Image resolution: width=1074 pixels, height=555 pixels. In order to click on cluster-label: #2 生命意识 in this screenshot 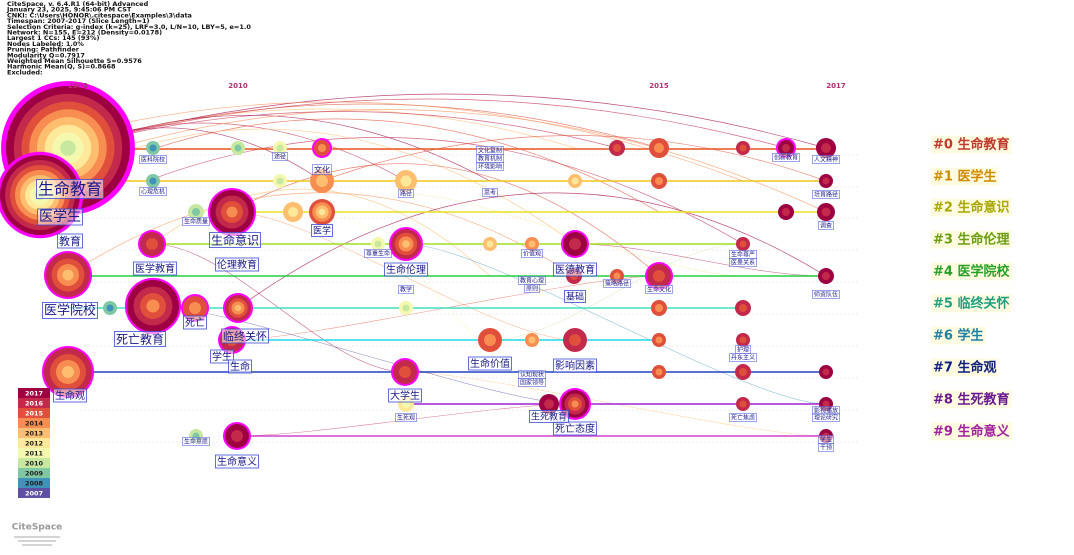, I will do `click(971, 208)`.